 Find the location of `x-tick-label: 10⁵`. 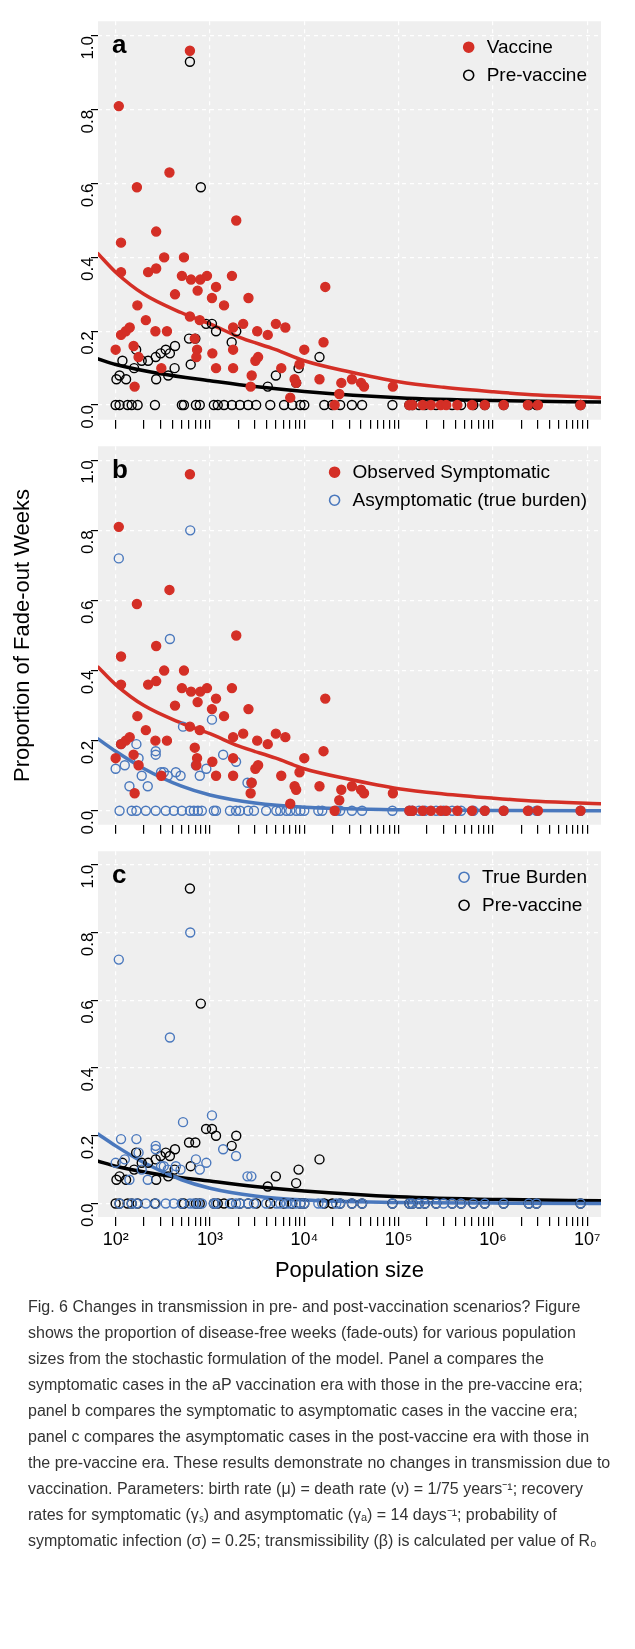

x-tick-label: 10⁵ is located at coordinates (398, 1238).